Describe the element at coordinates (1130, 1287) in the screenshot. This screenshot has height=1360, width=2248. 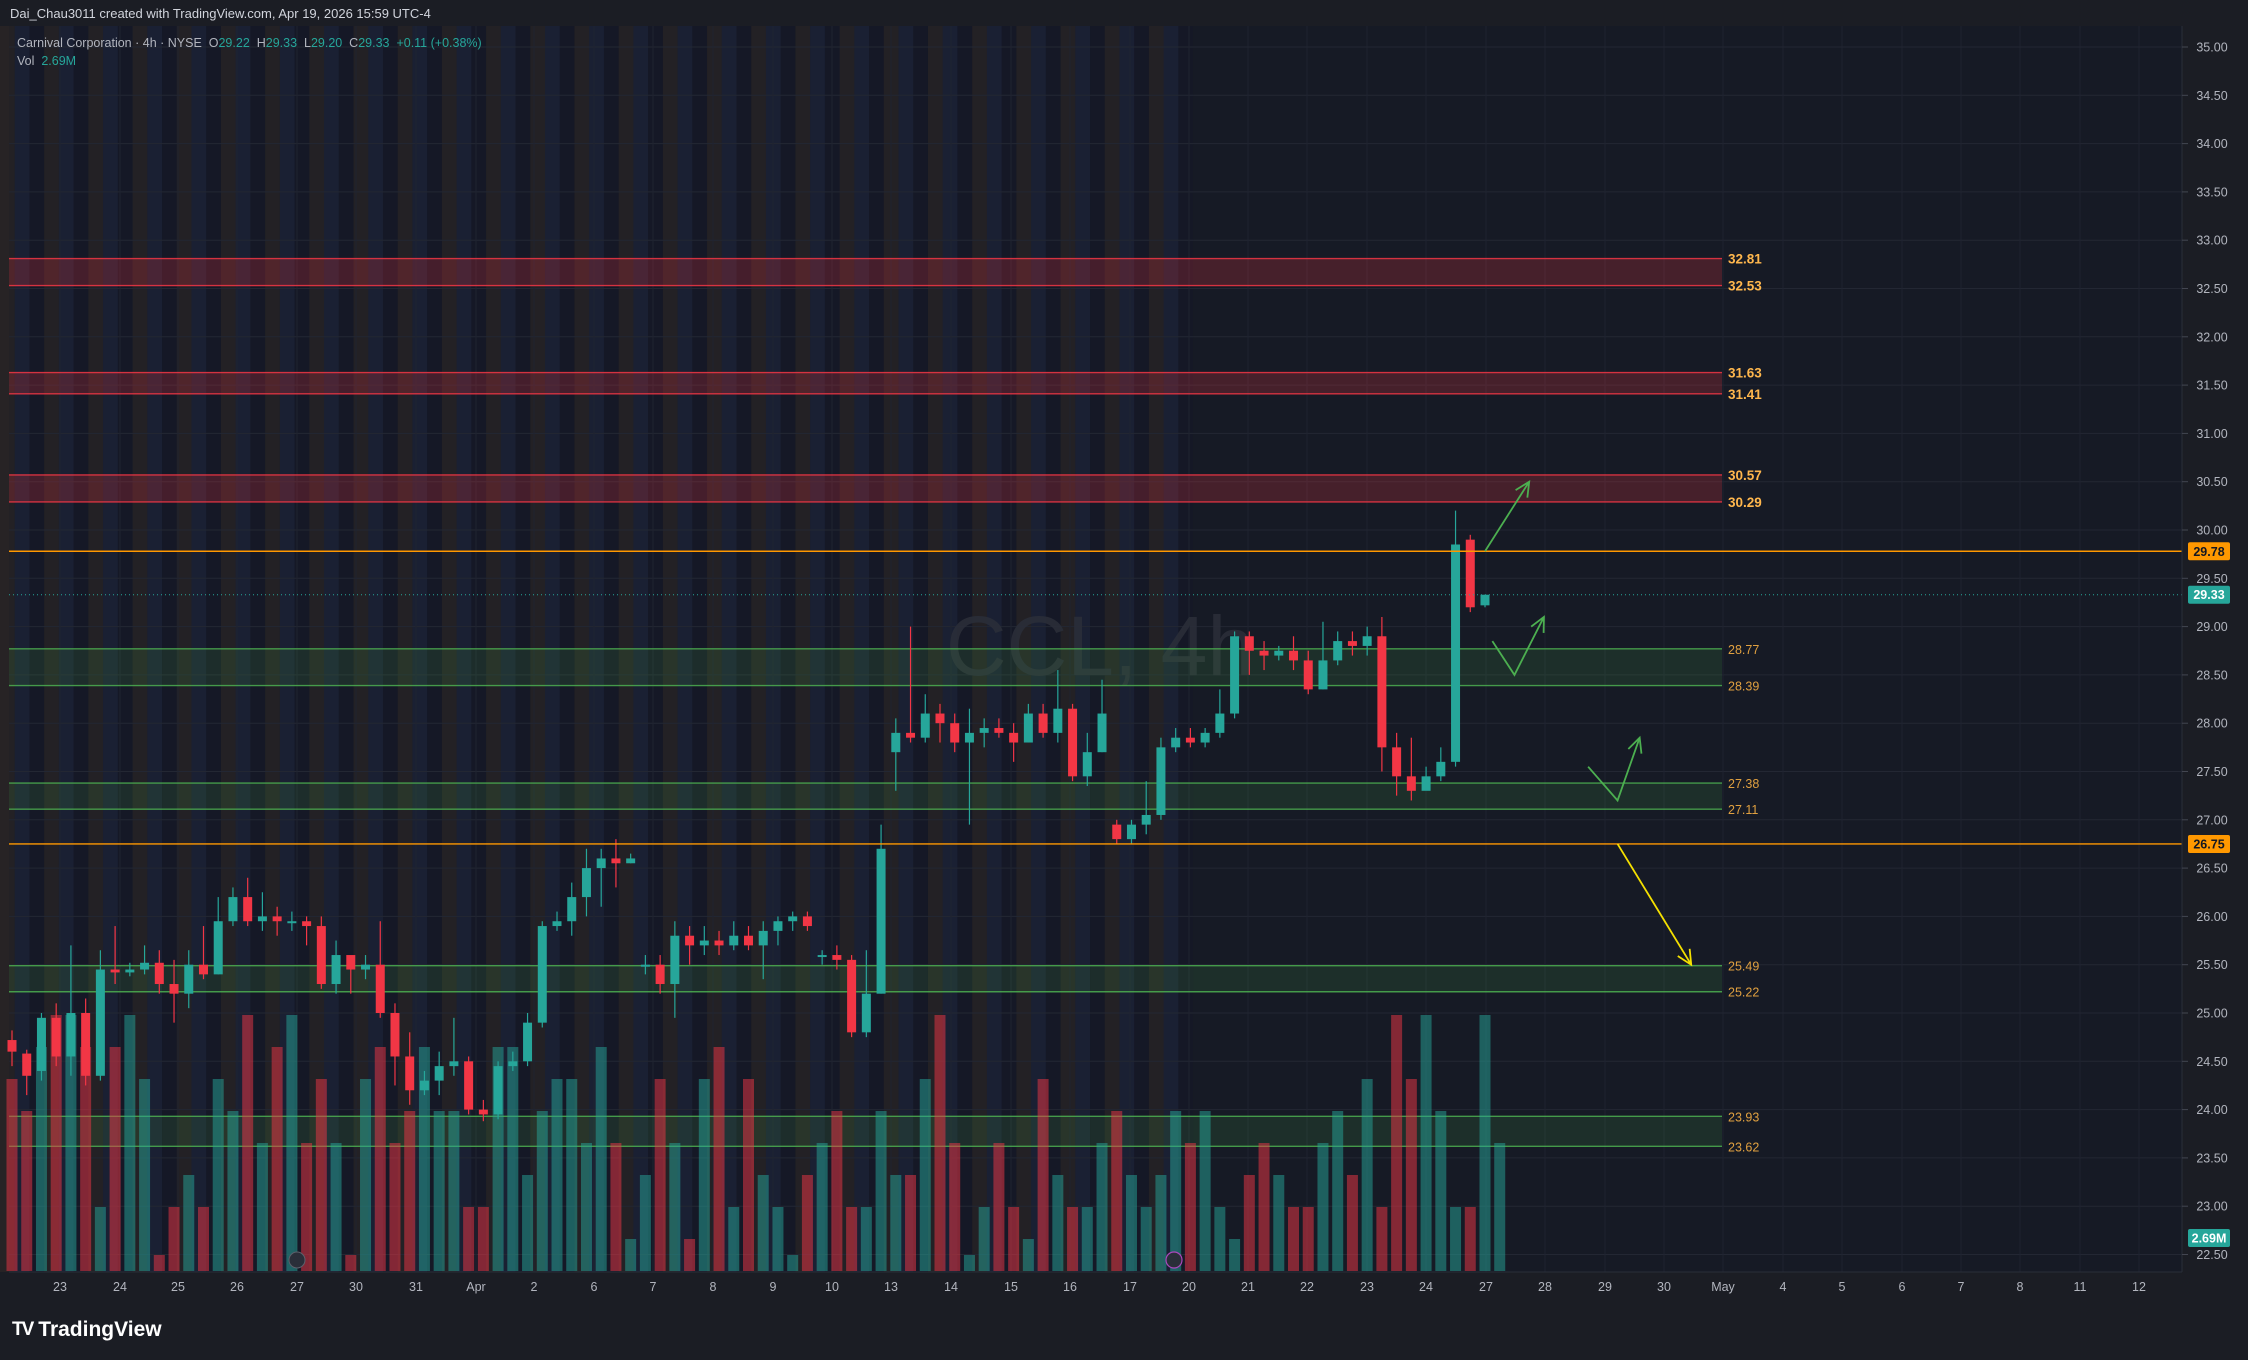
I see `time-tick-label: 17` at that location.